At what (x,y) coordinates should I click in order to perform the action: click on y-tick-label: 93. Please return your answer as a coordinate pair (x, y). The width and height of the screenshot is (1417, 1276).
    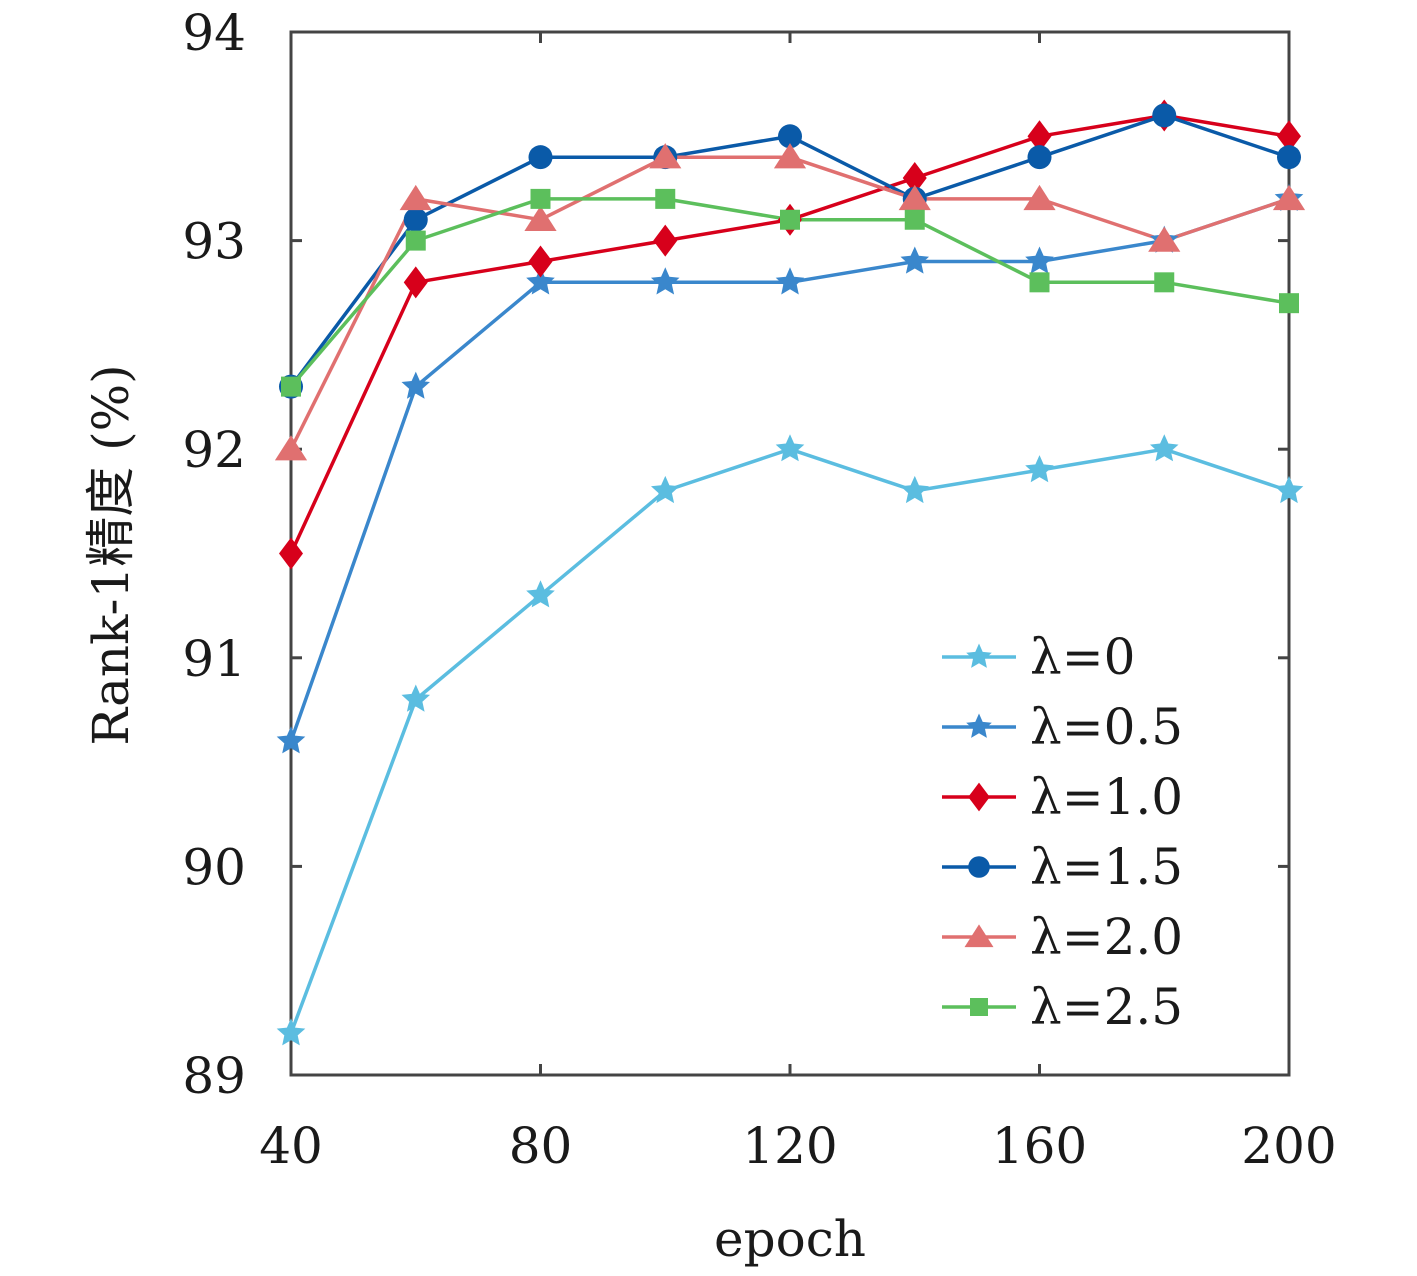
    Looking at the image, I should click on (214, 242).